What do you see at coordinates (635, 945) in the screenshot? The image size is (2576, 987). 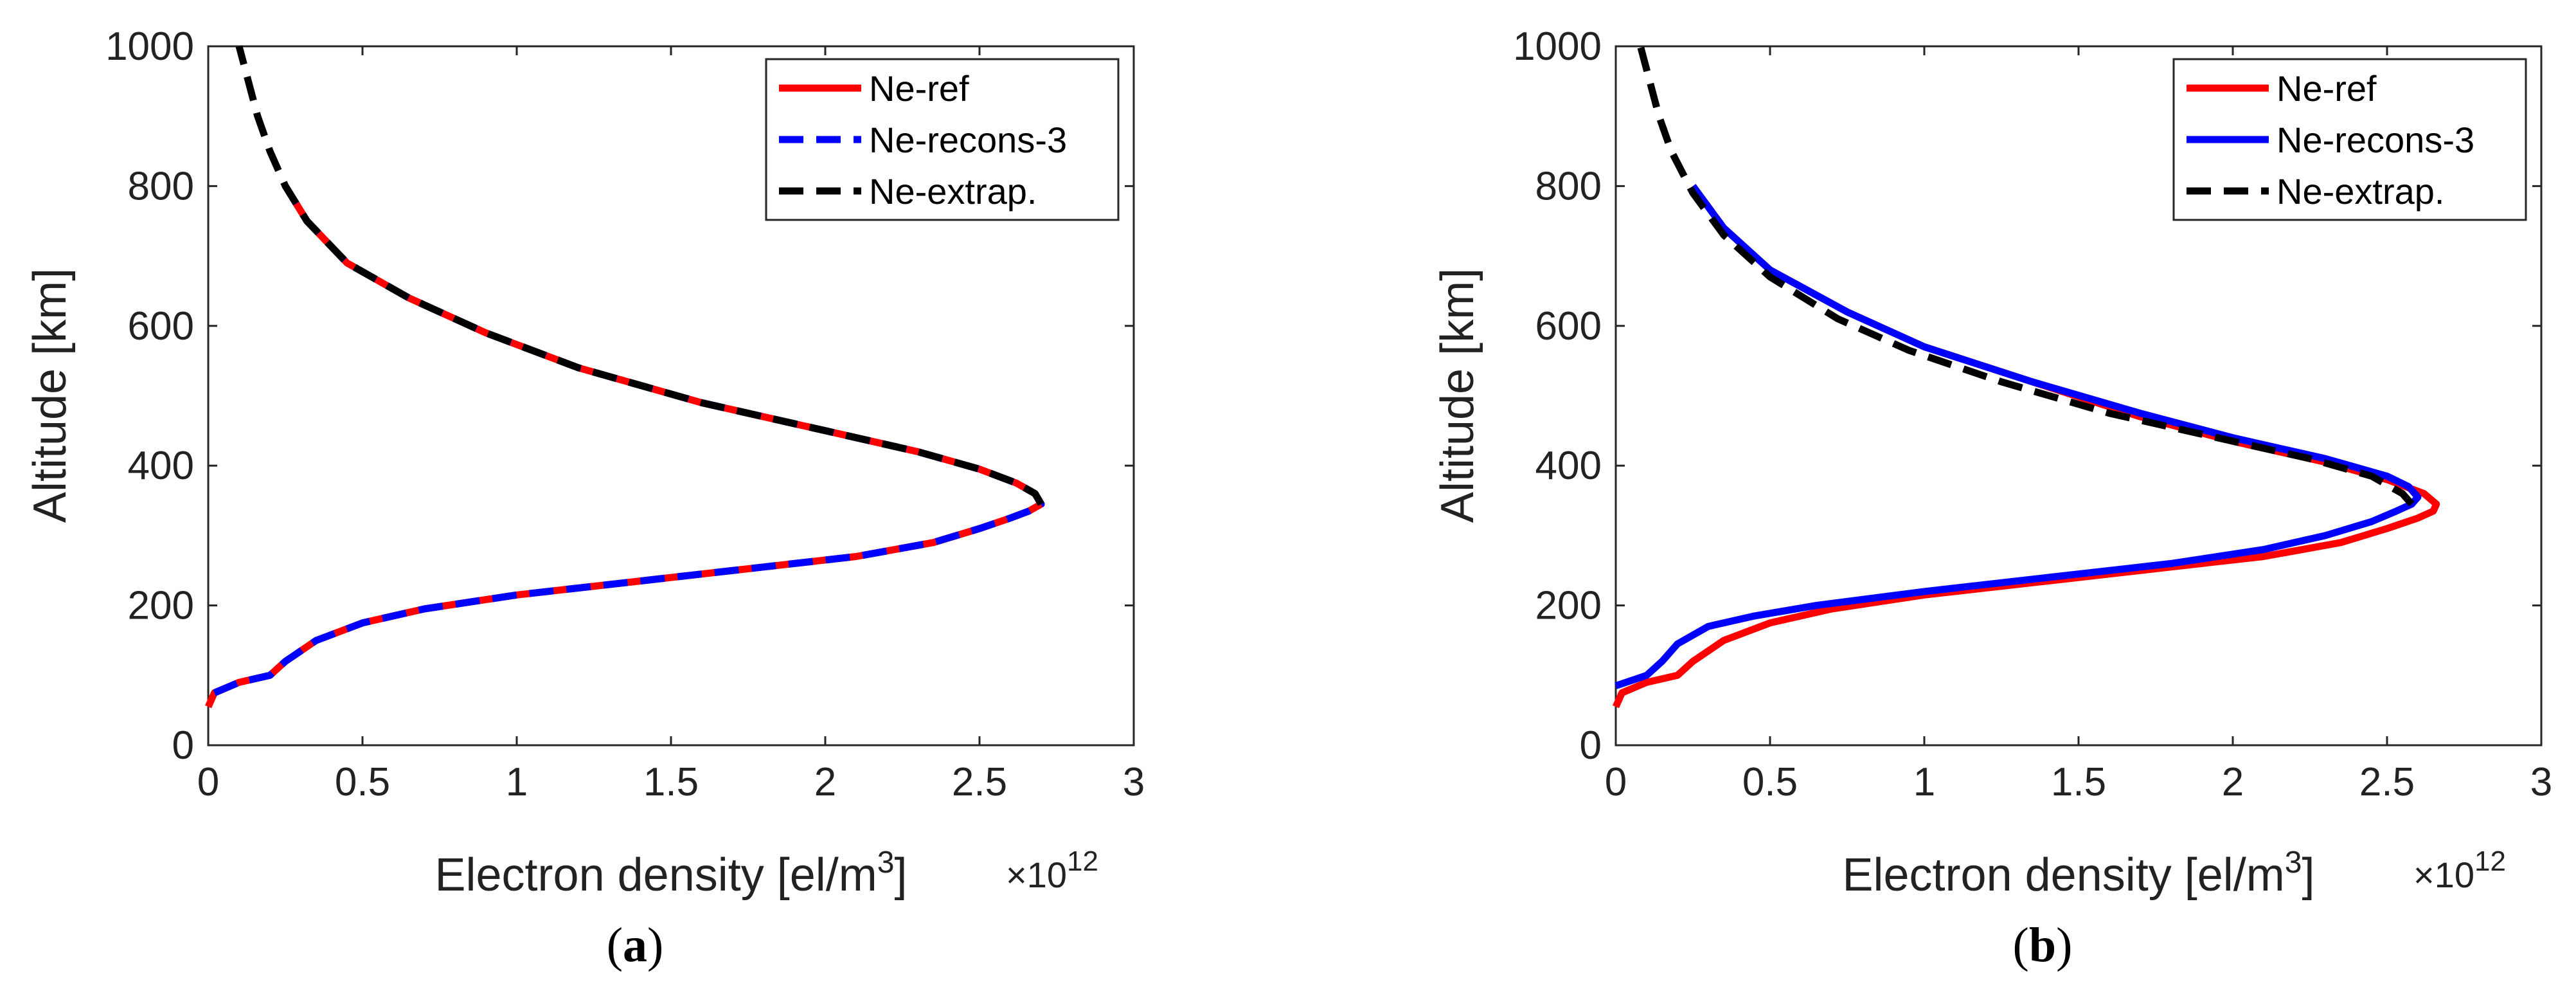 I see `panel-caption: (a)` at bounding box center [635, 945].